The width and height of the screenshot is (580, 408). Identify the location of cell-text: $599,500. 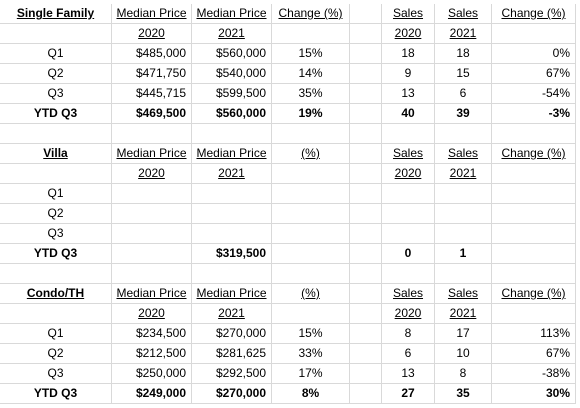
(240, 93).